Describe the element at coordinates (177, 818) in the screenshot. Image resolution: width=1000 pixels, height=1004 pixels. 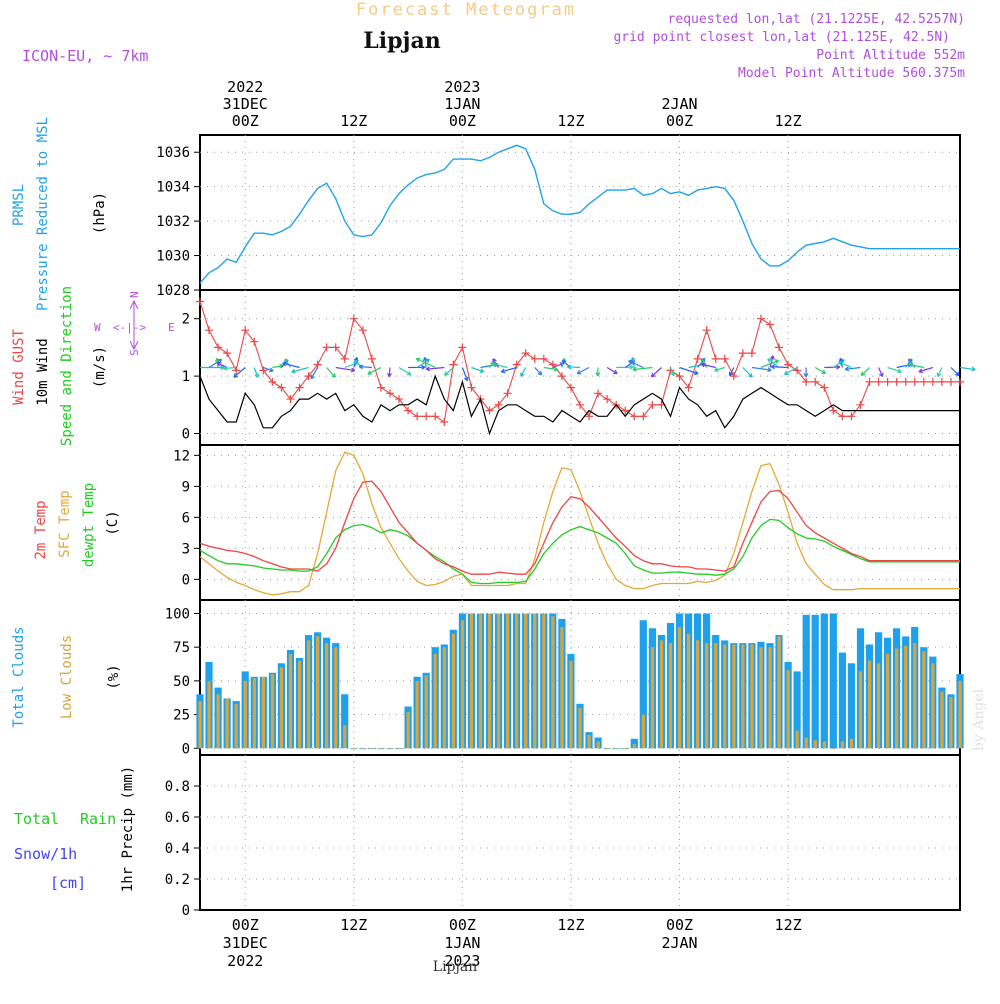
I see `y-tick-label: 0.6` at that location.